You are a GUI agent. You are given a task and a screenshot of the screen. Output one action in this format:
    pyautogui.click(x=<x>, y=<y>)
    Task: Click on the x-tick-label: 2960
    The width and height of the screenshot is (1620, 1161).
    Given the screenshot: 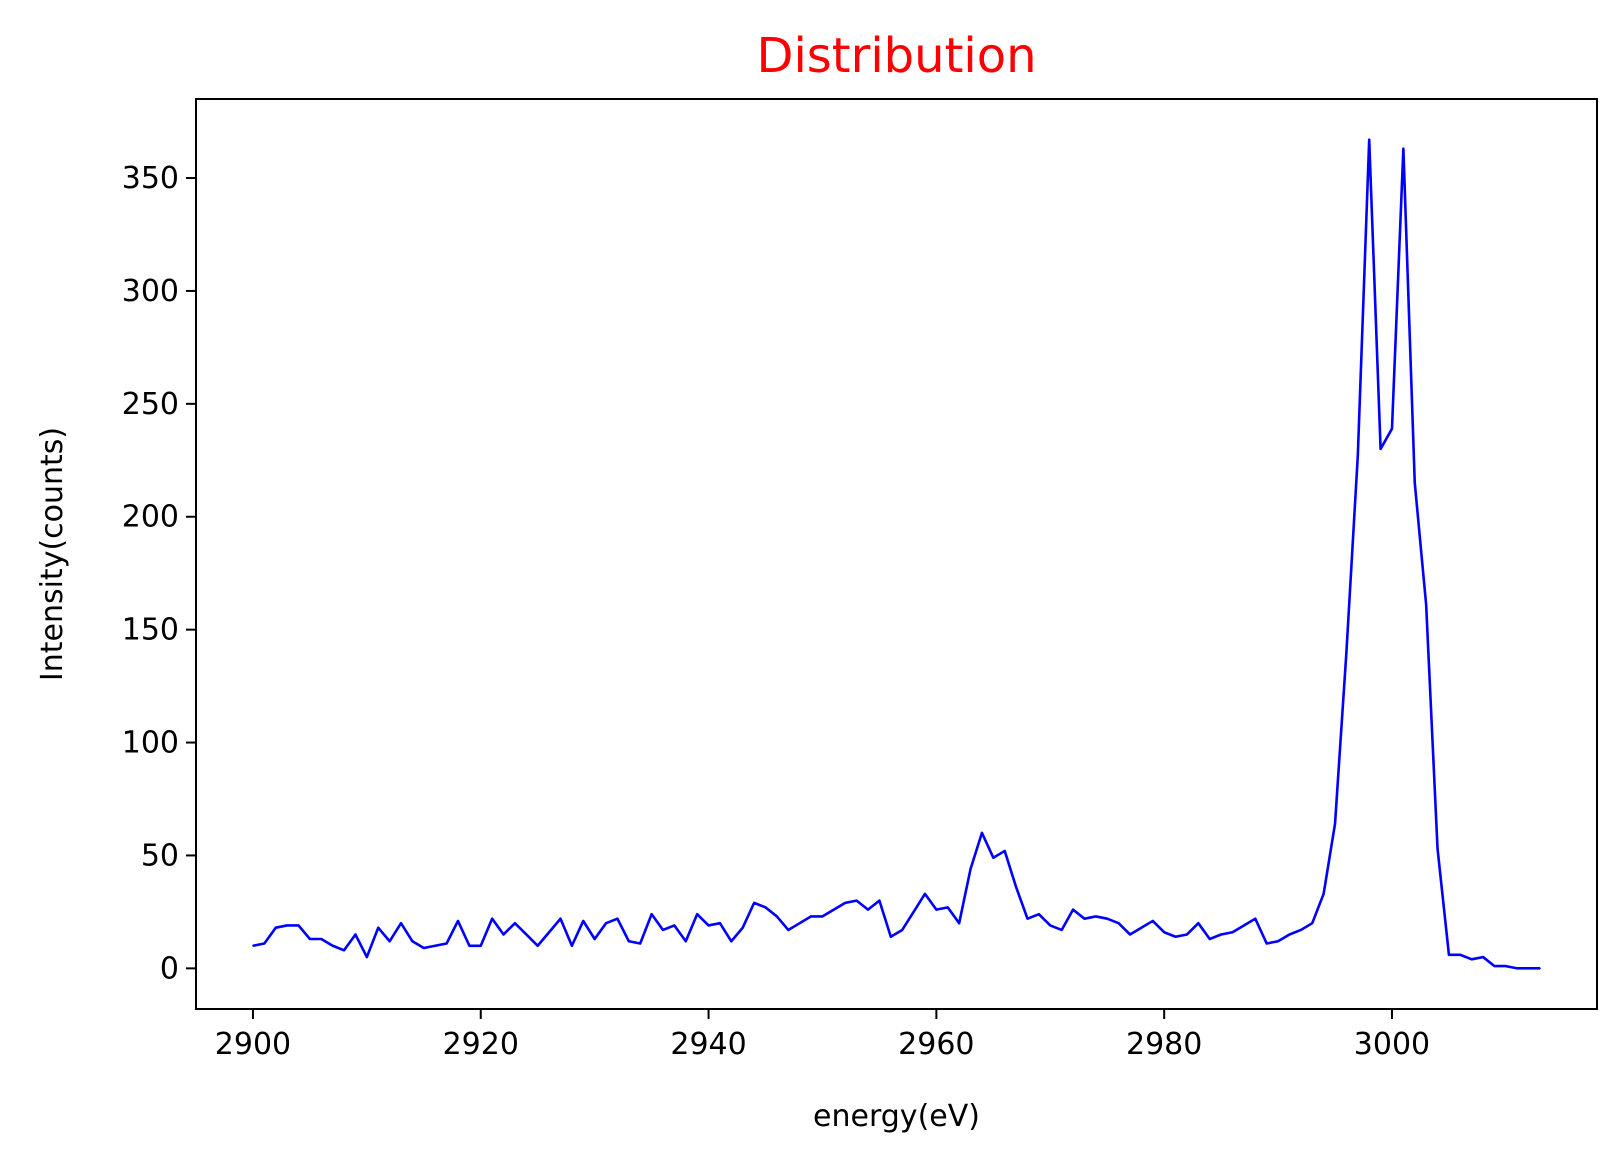 What is the action you would take?
    pyautogui.click(x=936, y=1044)
    